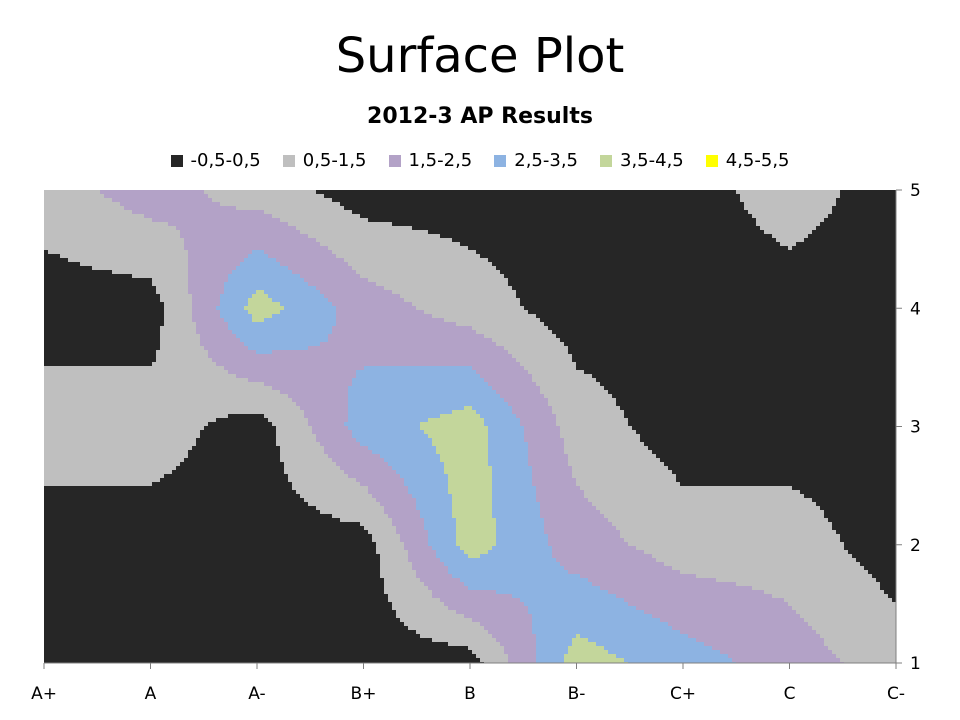  I want to click on y-tick-label: 3, so click(915, 428).